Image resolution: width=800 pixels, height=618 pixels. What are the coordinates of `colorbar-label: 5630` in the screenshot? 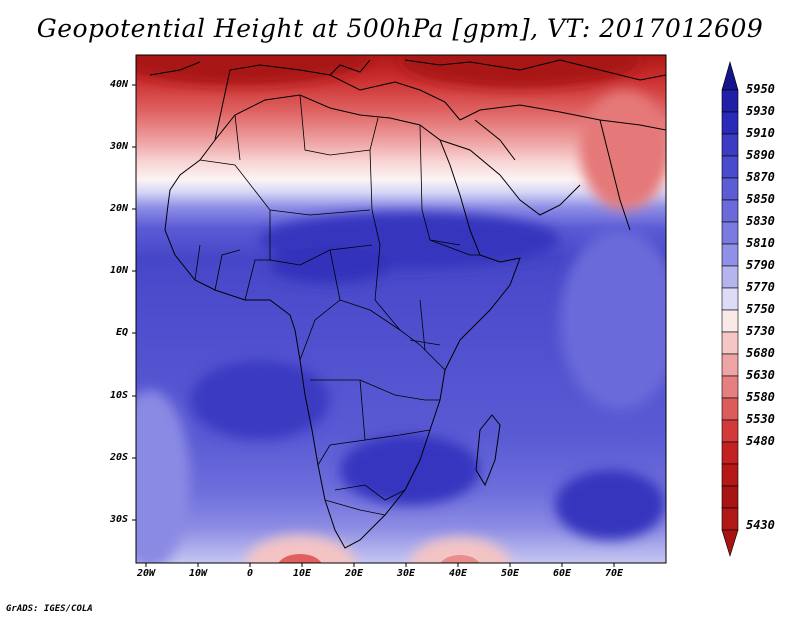 It's located at (760, 375).